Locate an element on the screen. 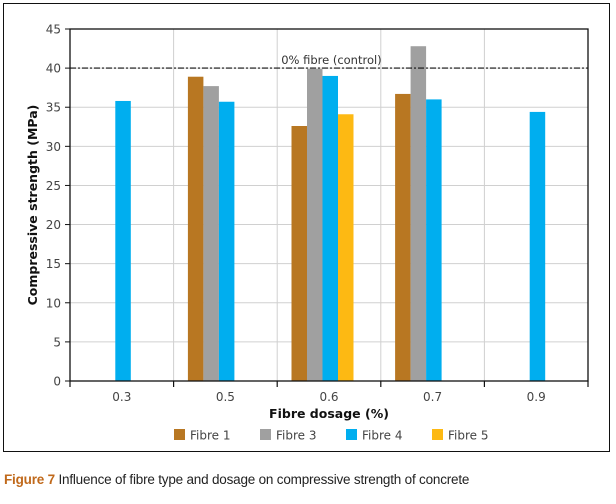  figure-number: Figure 7 is located at coordinates (29, 479).